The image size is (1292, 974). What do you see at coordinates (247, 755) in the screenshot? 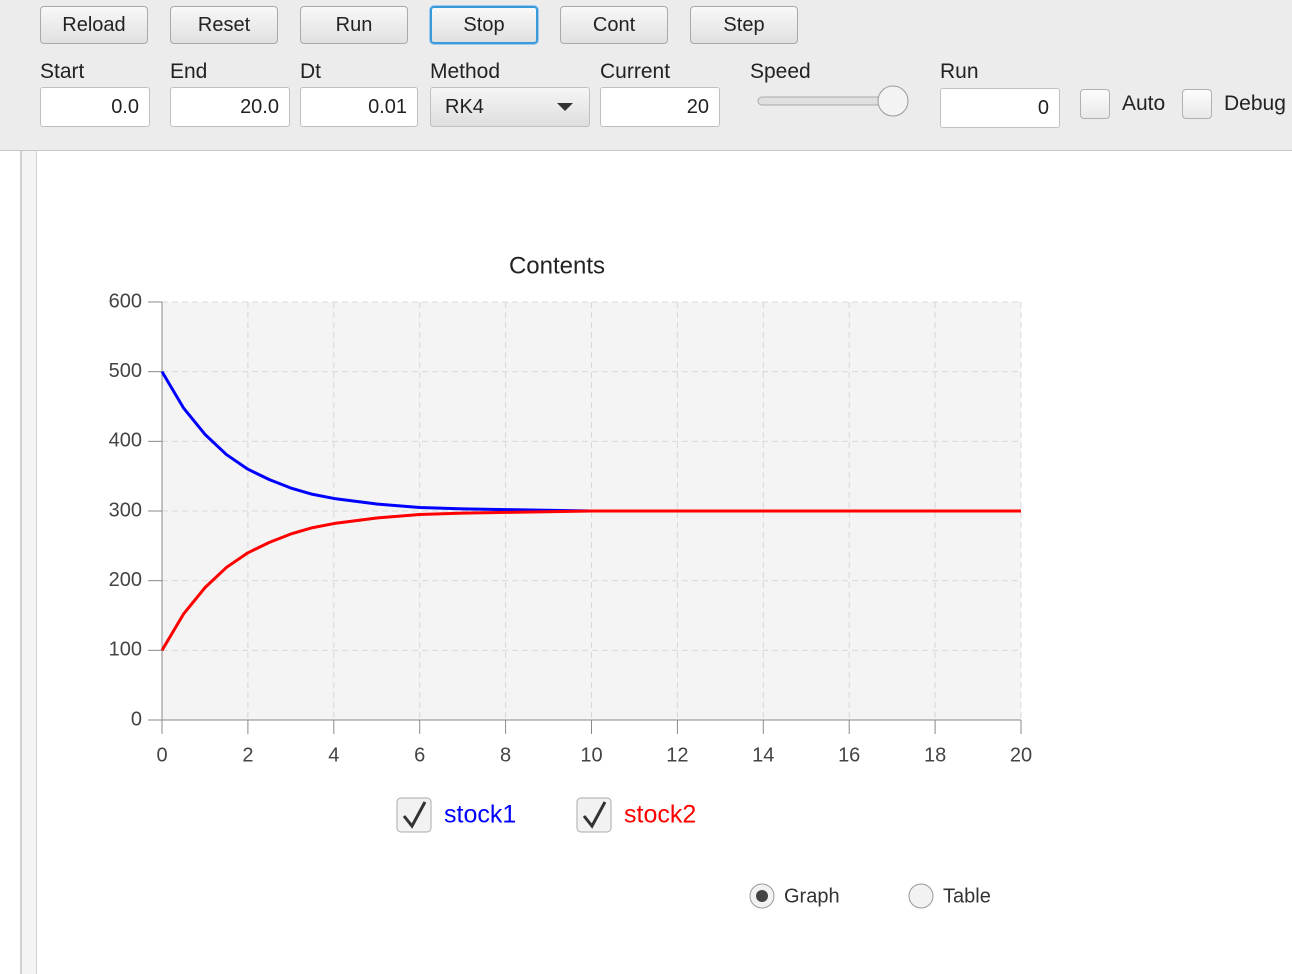
I see `x-tick-label: 2` at bounding box center [247, 755].